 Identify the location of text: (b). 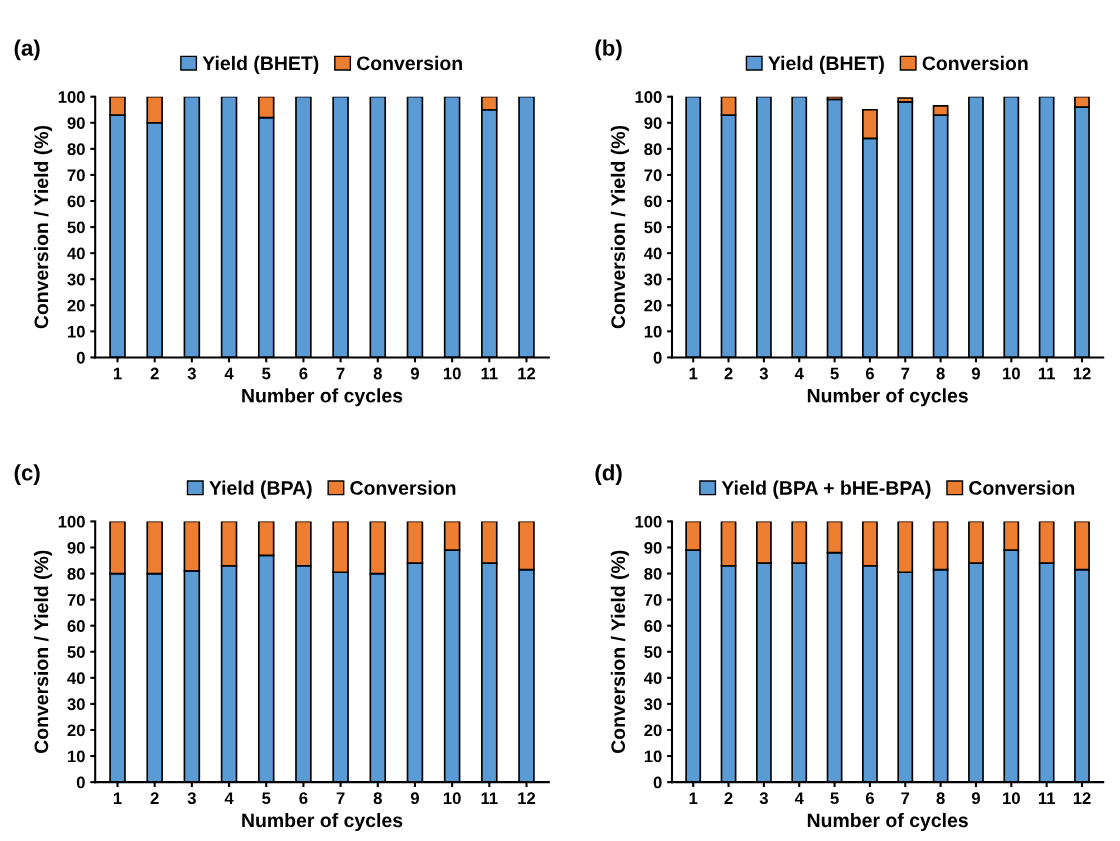
(608, 50).